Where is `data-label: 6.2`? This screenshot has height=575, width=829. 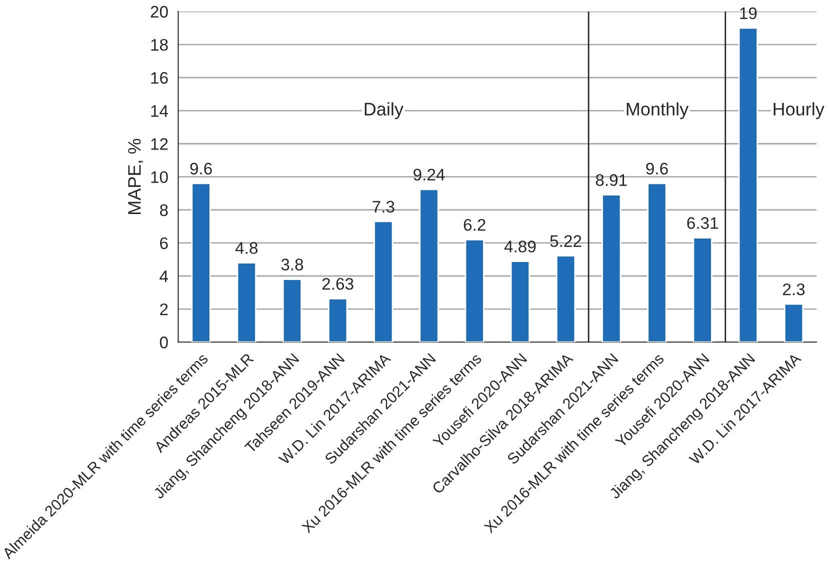
data-label: 6.2 is located at coordinates (475, 224).